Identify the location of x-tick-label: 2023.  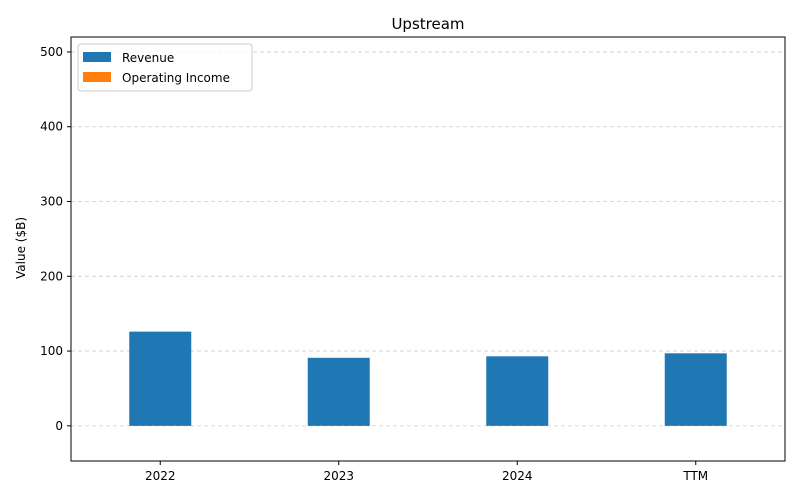
(338, 476).